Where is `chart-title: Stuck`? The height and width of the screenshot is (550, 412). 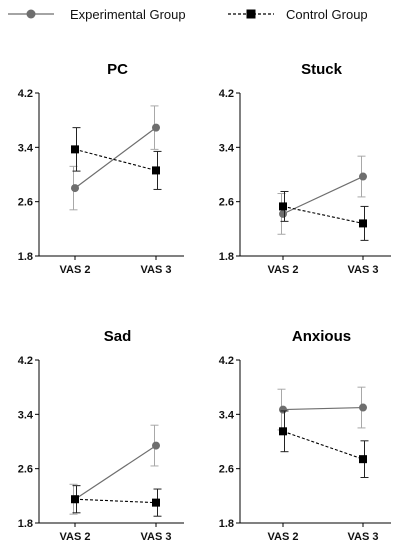 chart-title: Stuck is located at coordinates (322, 69).